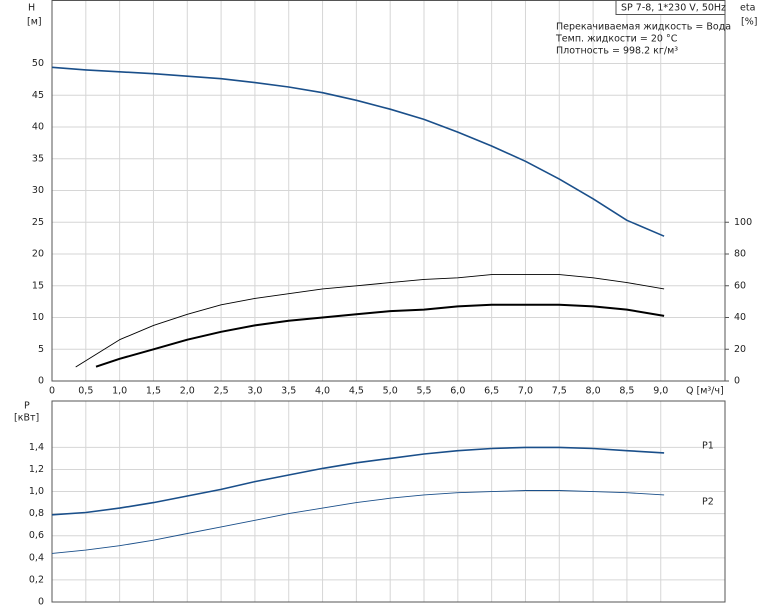 The height and width of the screenshot is (611, 774). I want to click on y-axis-label: P, so click(27, 406).